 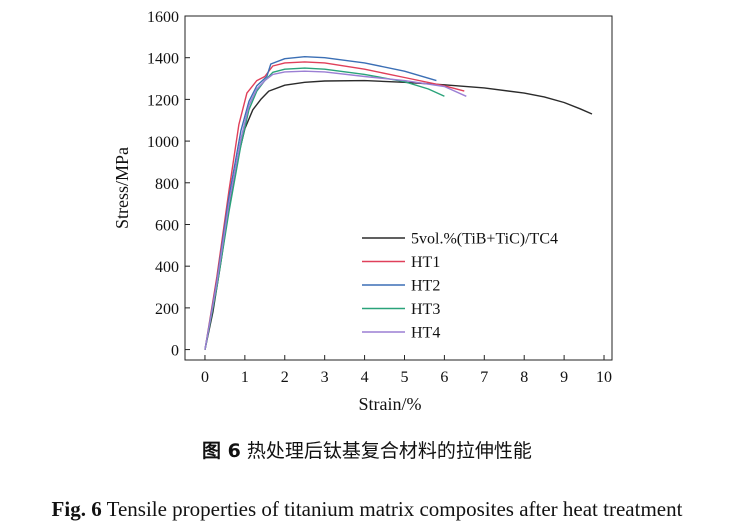 I want to click on x-tick-label: 6, so click(x=444, y=377).